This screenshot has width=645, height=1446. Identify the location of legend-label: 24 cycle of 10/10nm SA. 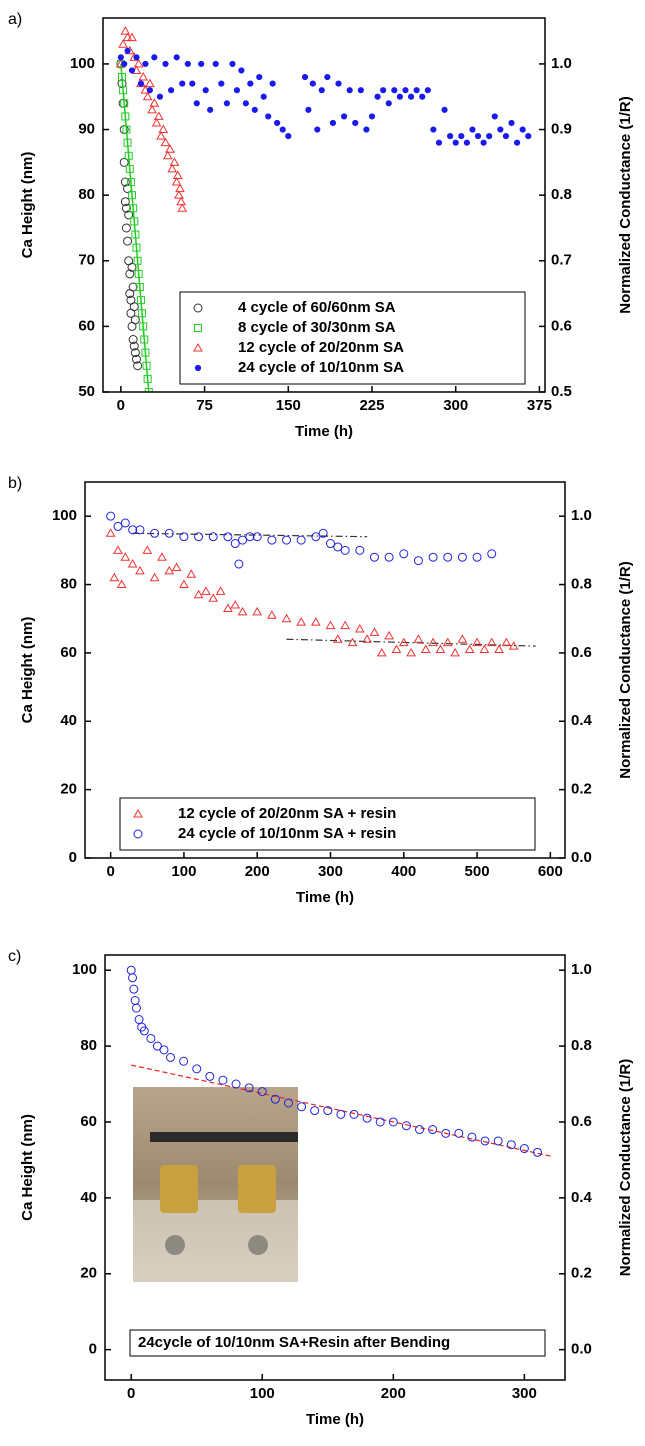
(321, 367).